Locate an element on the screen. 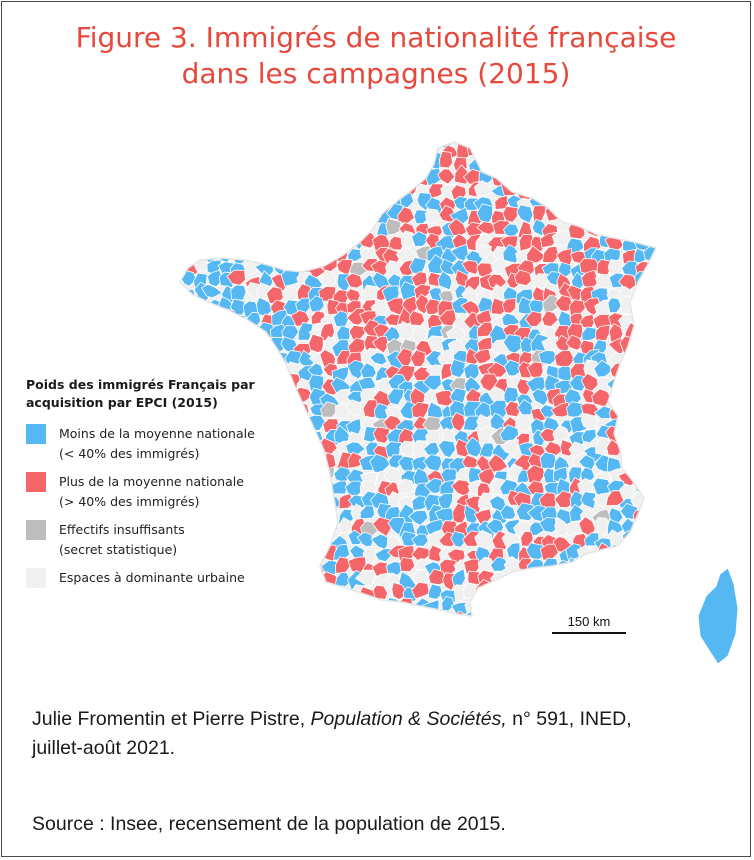  legend-swatch-grey is located at coordinates (36, 530).